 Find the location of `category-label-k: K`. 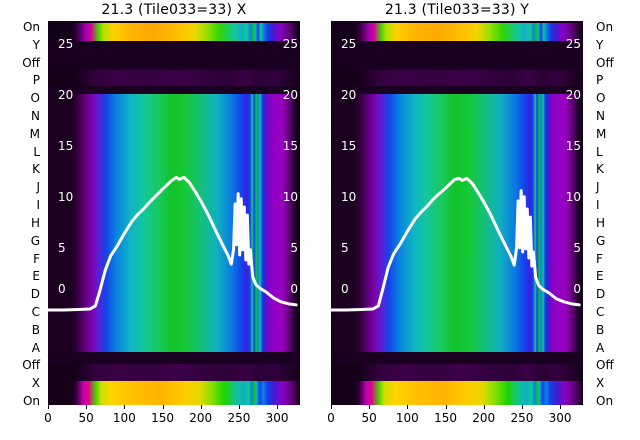

category-label-k: K is located at coordinates (36, 169).